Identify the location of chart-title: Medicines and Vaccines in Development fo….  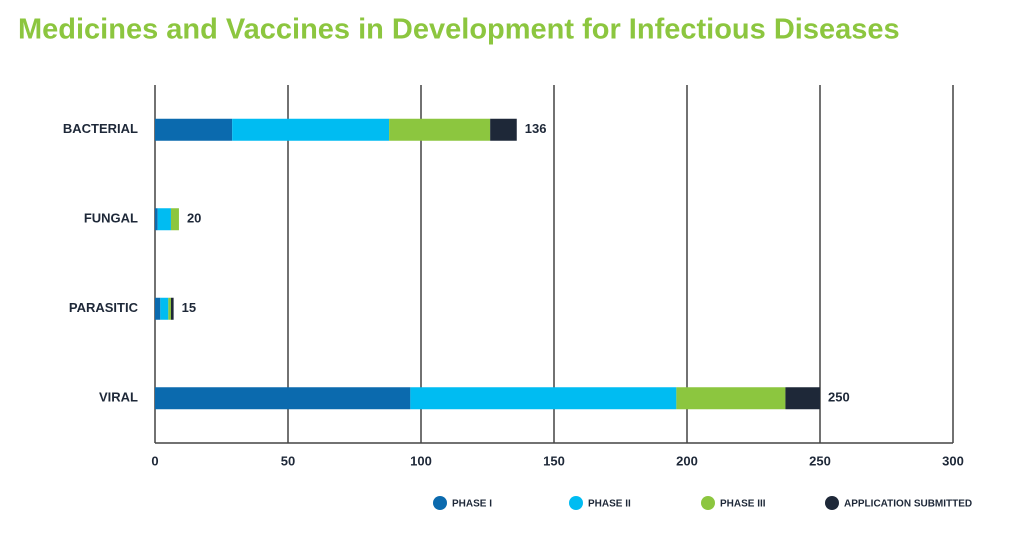
(459, 30).